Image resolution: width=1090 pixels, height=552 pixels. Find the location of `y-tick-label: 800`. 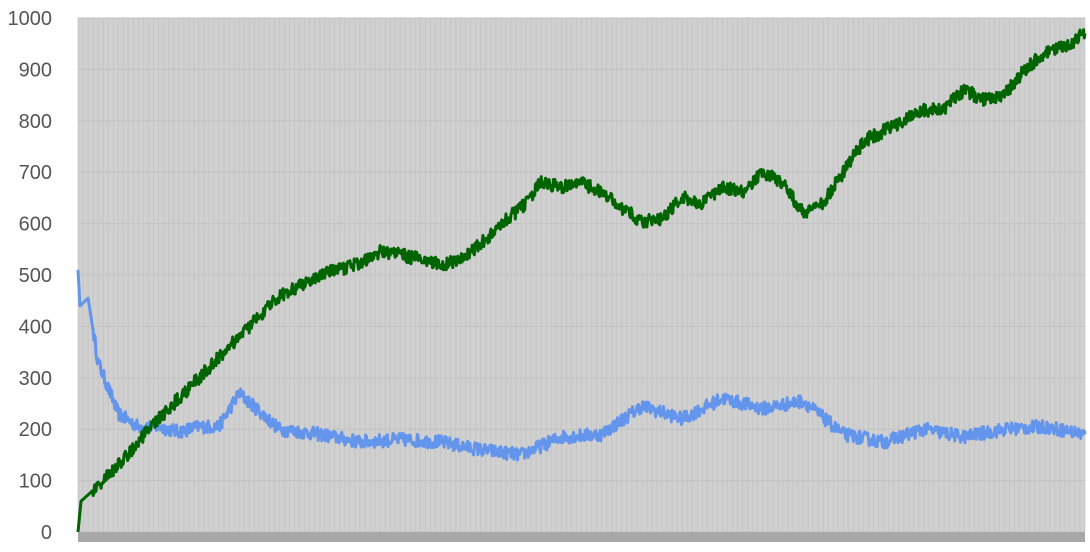

y-tick-label: 800 is located at coordinates (35, 122).